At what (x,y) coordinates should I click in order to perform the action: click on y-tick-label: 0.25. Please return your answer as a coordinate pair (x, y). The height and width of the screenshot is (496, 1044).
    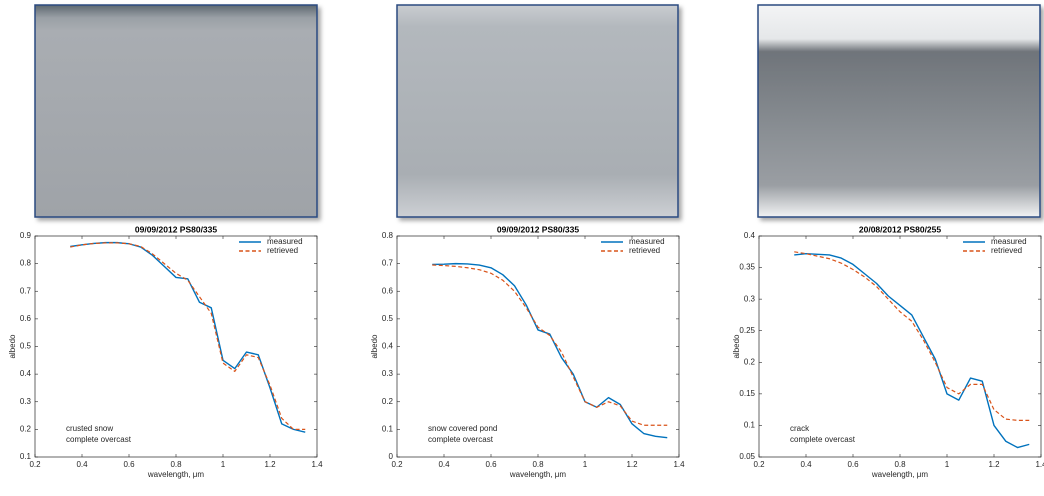
    Looking at the image, I should click on (747, 330).